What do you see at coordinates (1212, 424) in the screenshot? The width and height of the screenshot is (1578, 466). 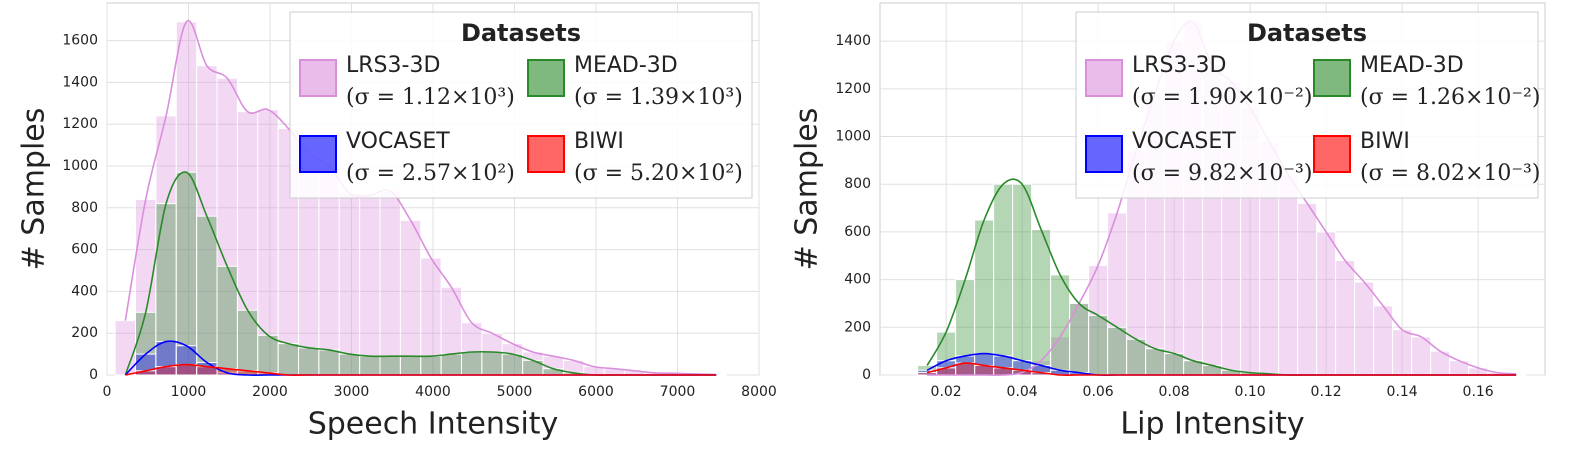 I see `x-axis-label: Lip Intensity` at bounding box center [1212, 424].